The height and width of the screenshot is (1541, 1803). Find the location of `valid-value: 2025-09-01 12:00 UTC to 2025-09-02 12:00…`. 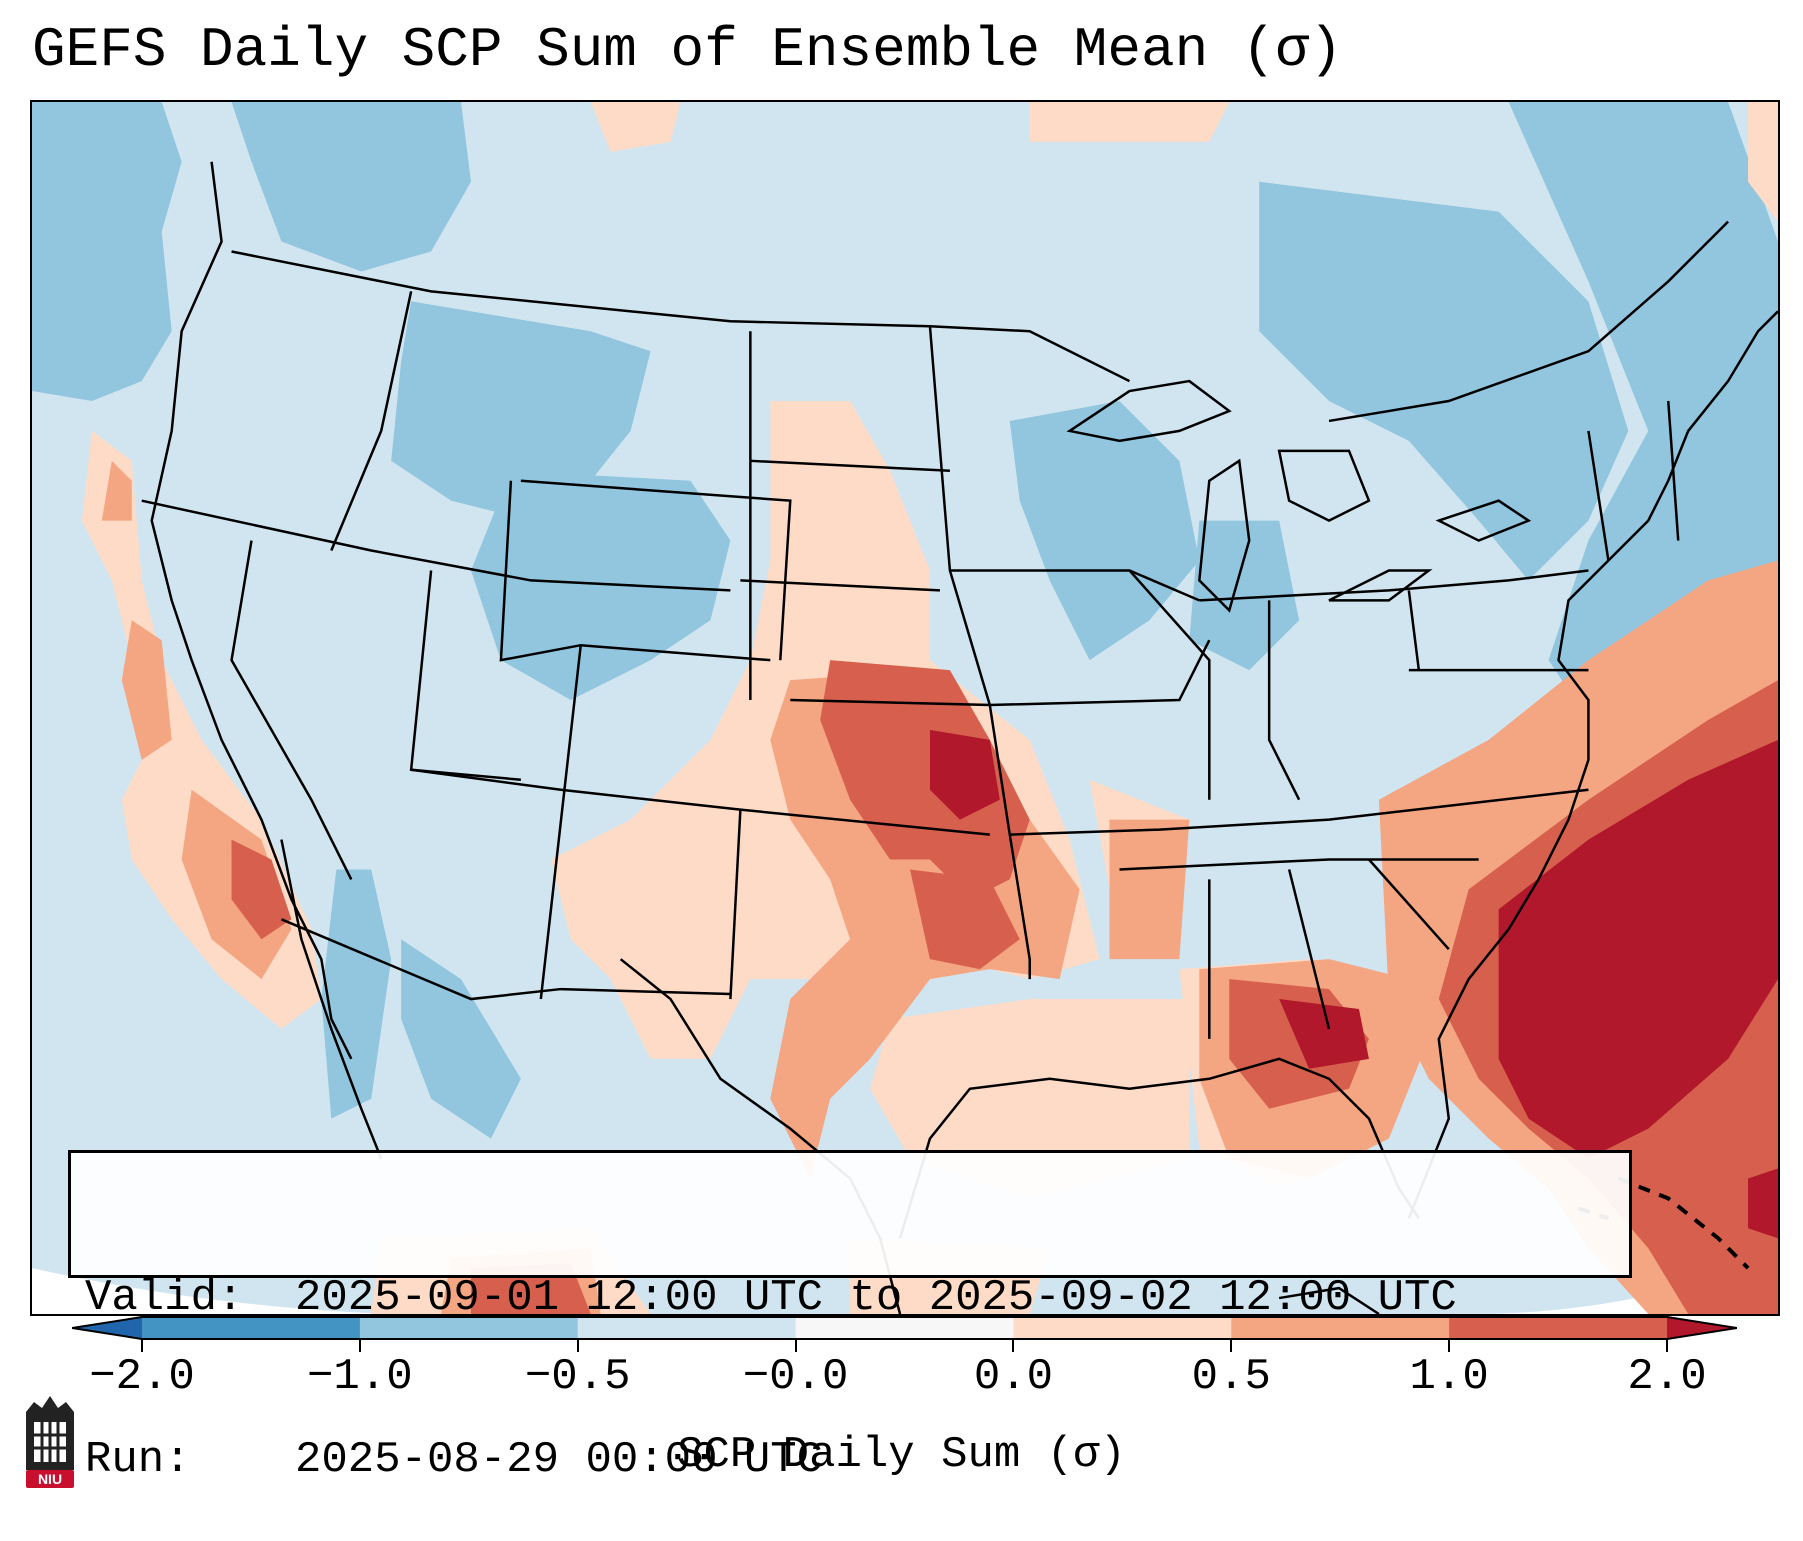

valid-value: 2025-09-01 12:00 UTC to 2025-09-02 12:00… is located at coordinates (876, 1298).